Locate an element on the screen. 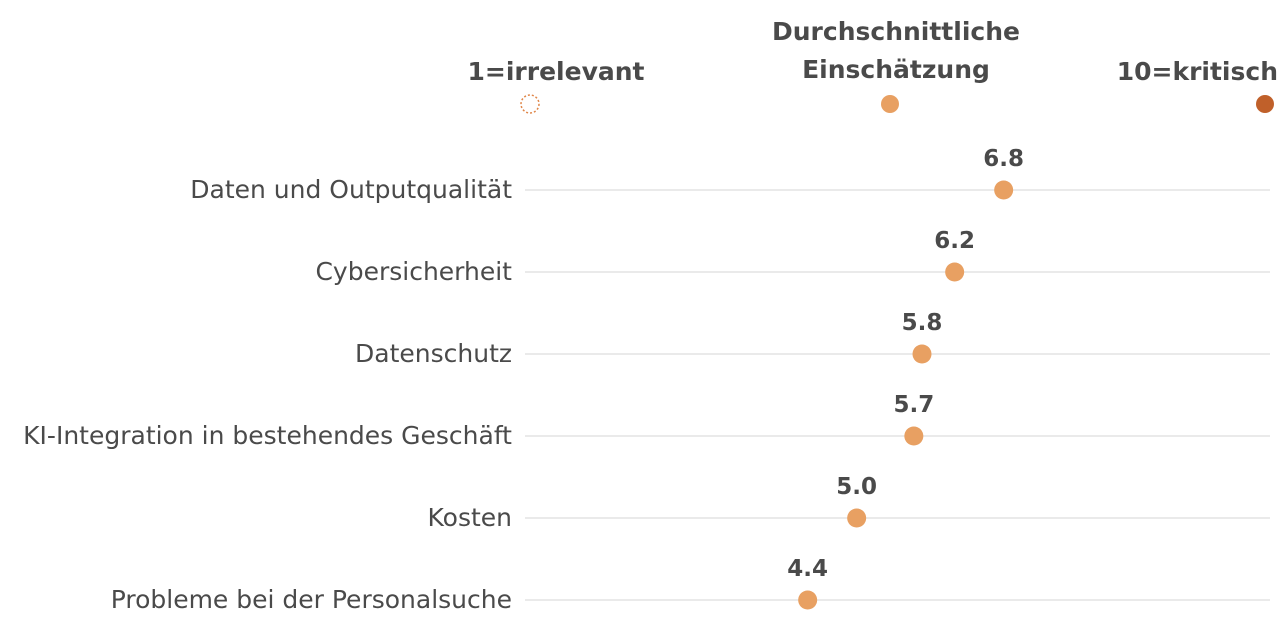 This screenshot has height=631, width=1280. value-label: 5.7 is located at coordinates (913, 405).